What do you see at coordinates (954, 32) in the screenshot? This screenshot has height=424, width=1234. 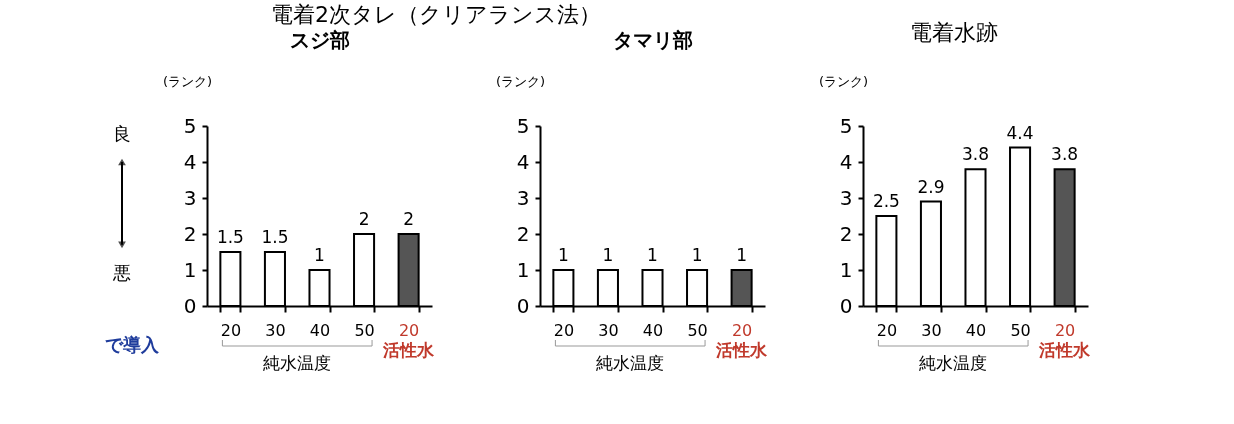 I see `chart-title: 電着水跡` at bounding box center [954, 32].